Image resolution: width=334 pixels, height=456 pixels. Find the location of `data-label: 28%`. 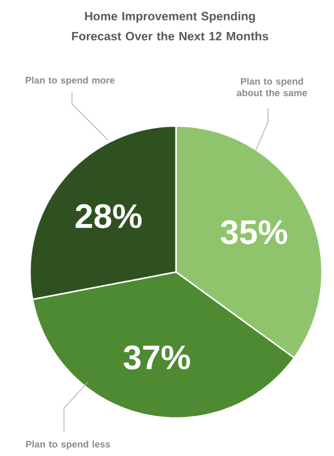

data-label: 28% is located at coordinates (109, 216).